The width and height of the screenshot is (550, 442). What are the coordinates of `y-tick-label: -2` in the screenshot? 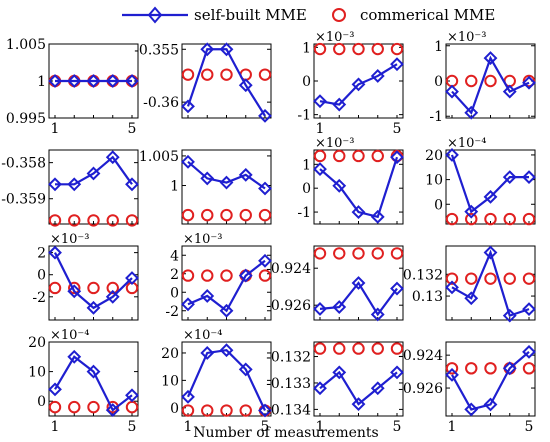 It's located at (39, 298).